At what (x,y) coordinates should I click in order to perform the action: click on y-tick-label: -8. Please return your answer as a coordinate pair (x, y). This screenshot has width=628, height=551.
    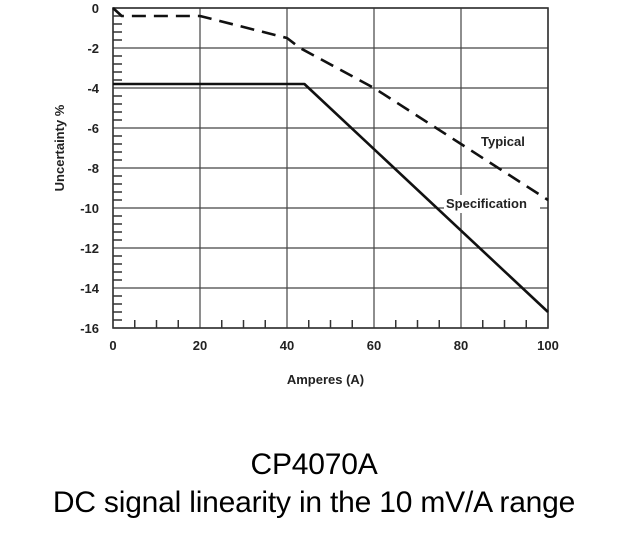
    Looking at the image, I should click on (93, 168).